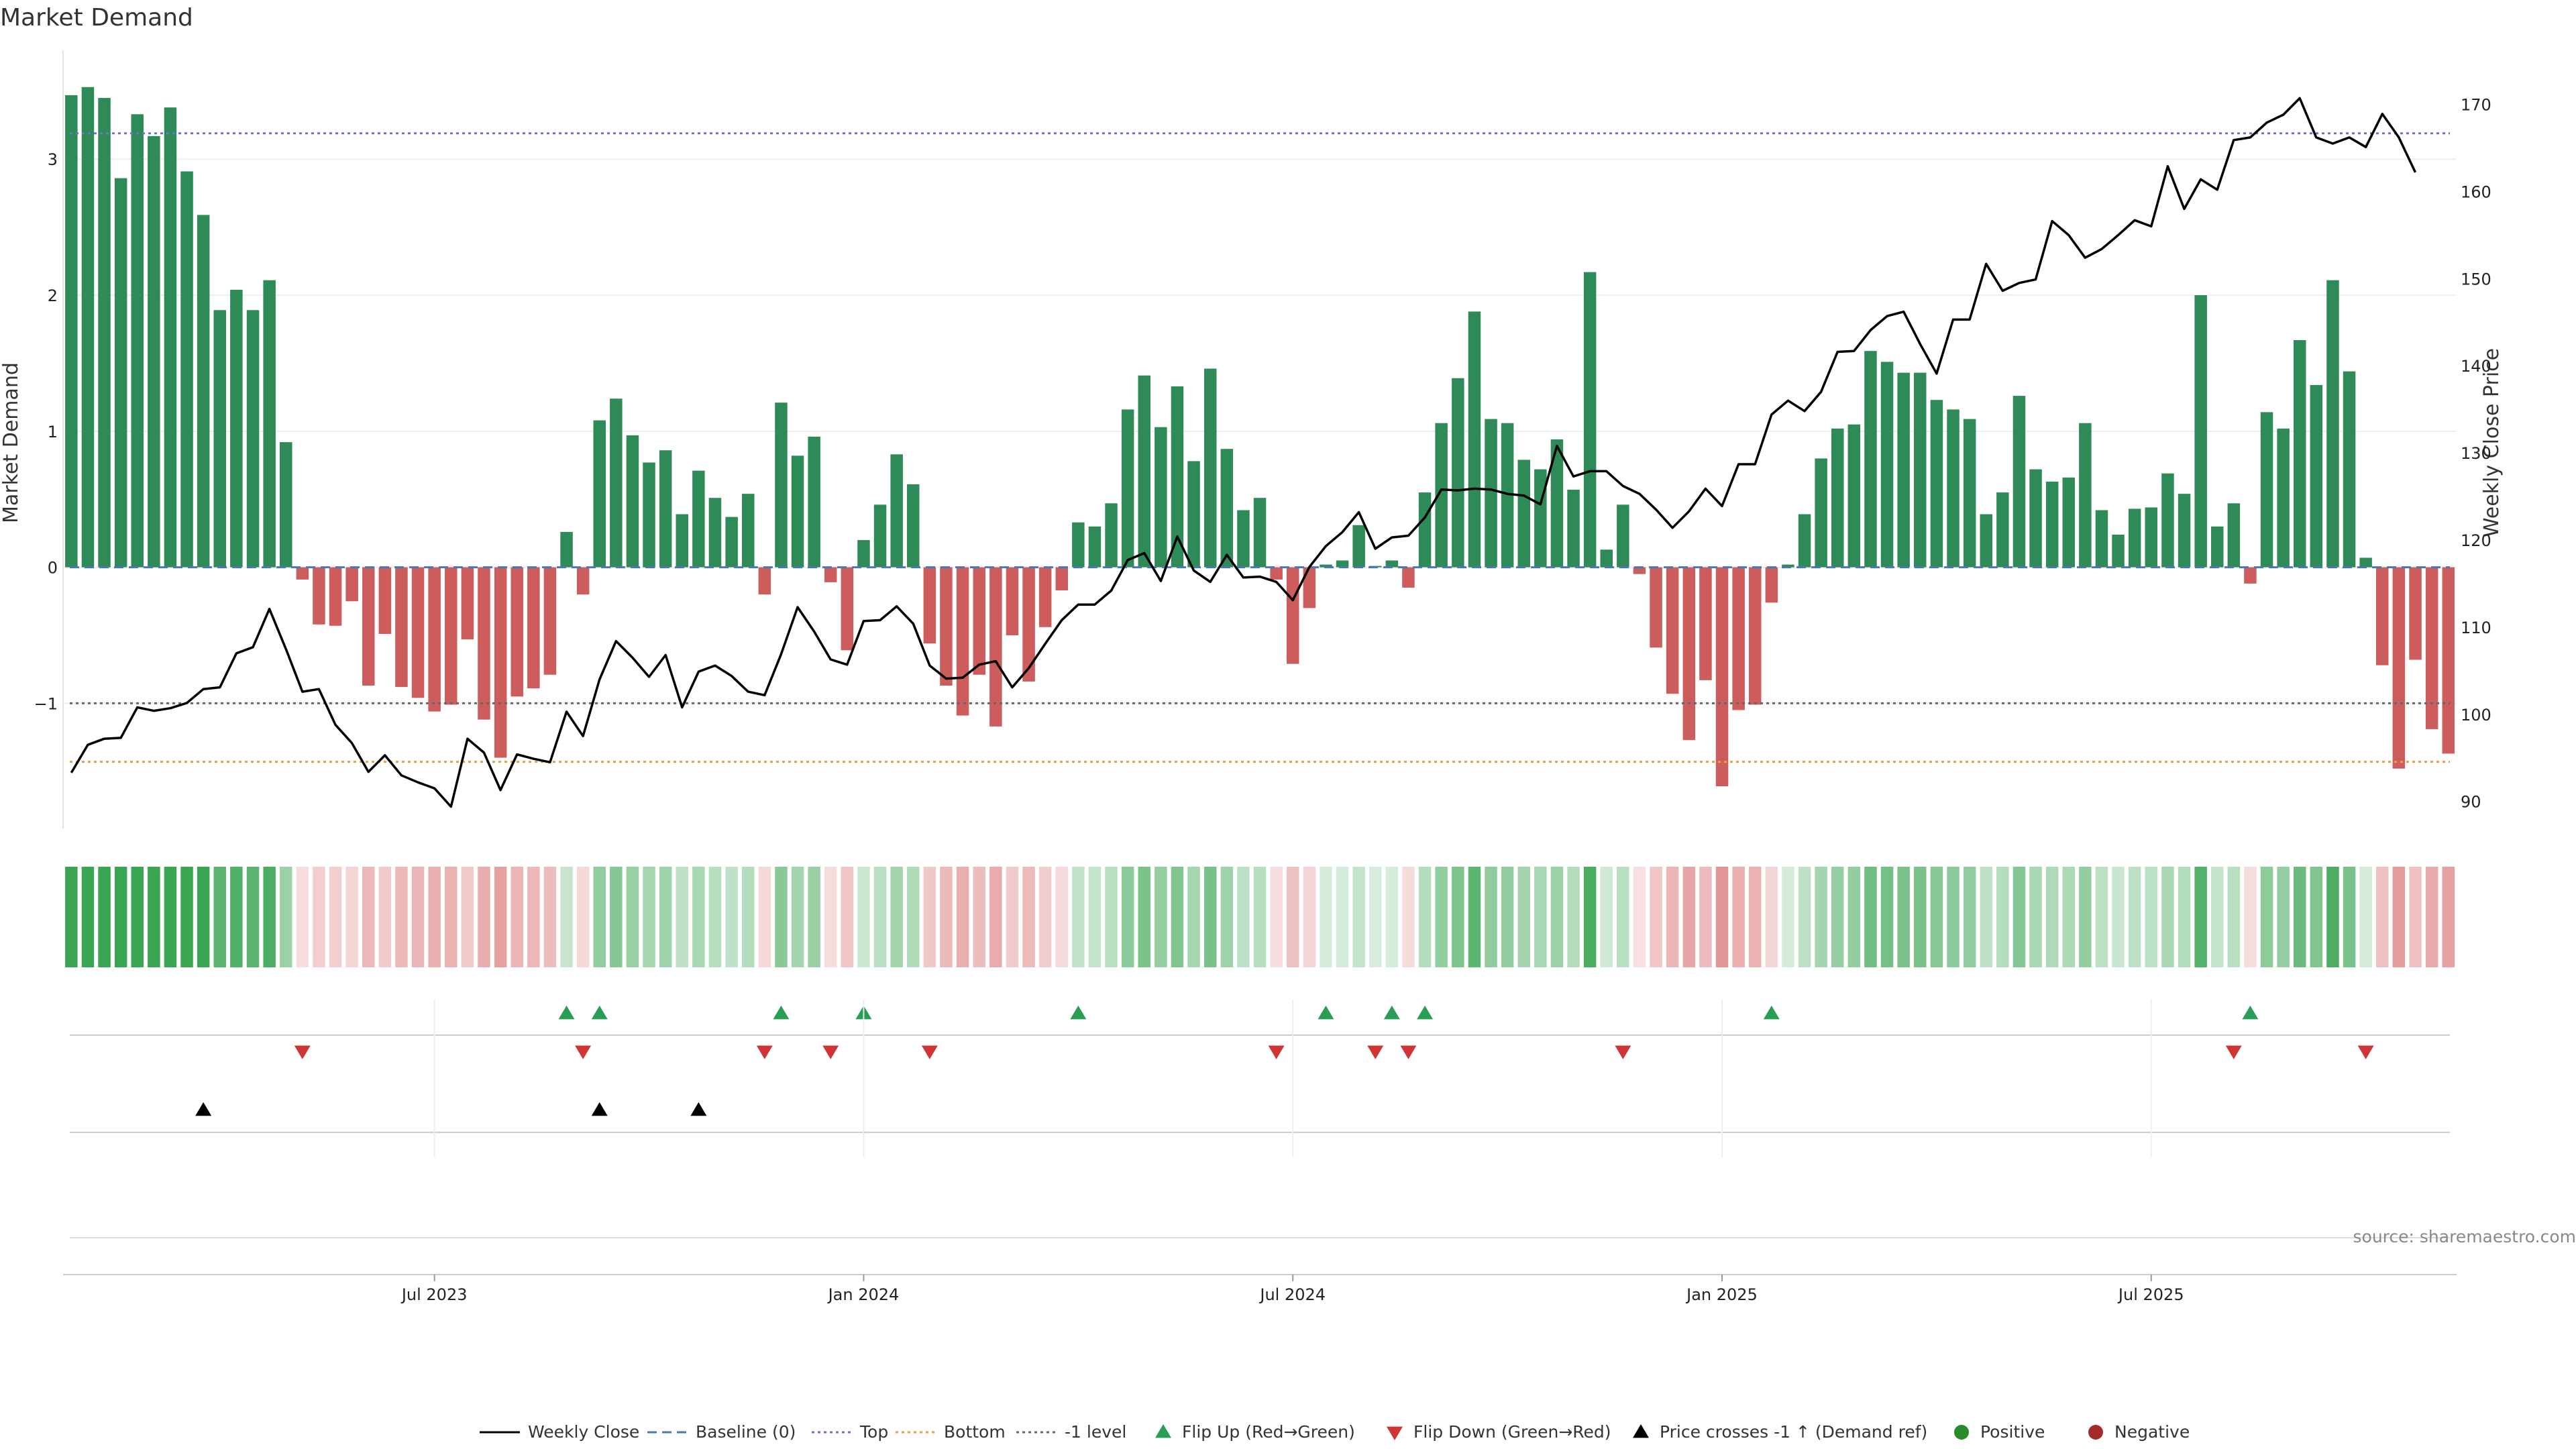 The height and width of the screenshot is (1449, 2576). Describe the element at coordinates (2492, 442) in the screenshot. I see `y2-axis-title: Weekly Close Price` at that location.